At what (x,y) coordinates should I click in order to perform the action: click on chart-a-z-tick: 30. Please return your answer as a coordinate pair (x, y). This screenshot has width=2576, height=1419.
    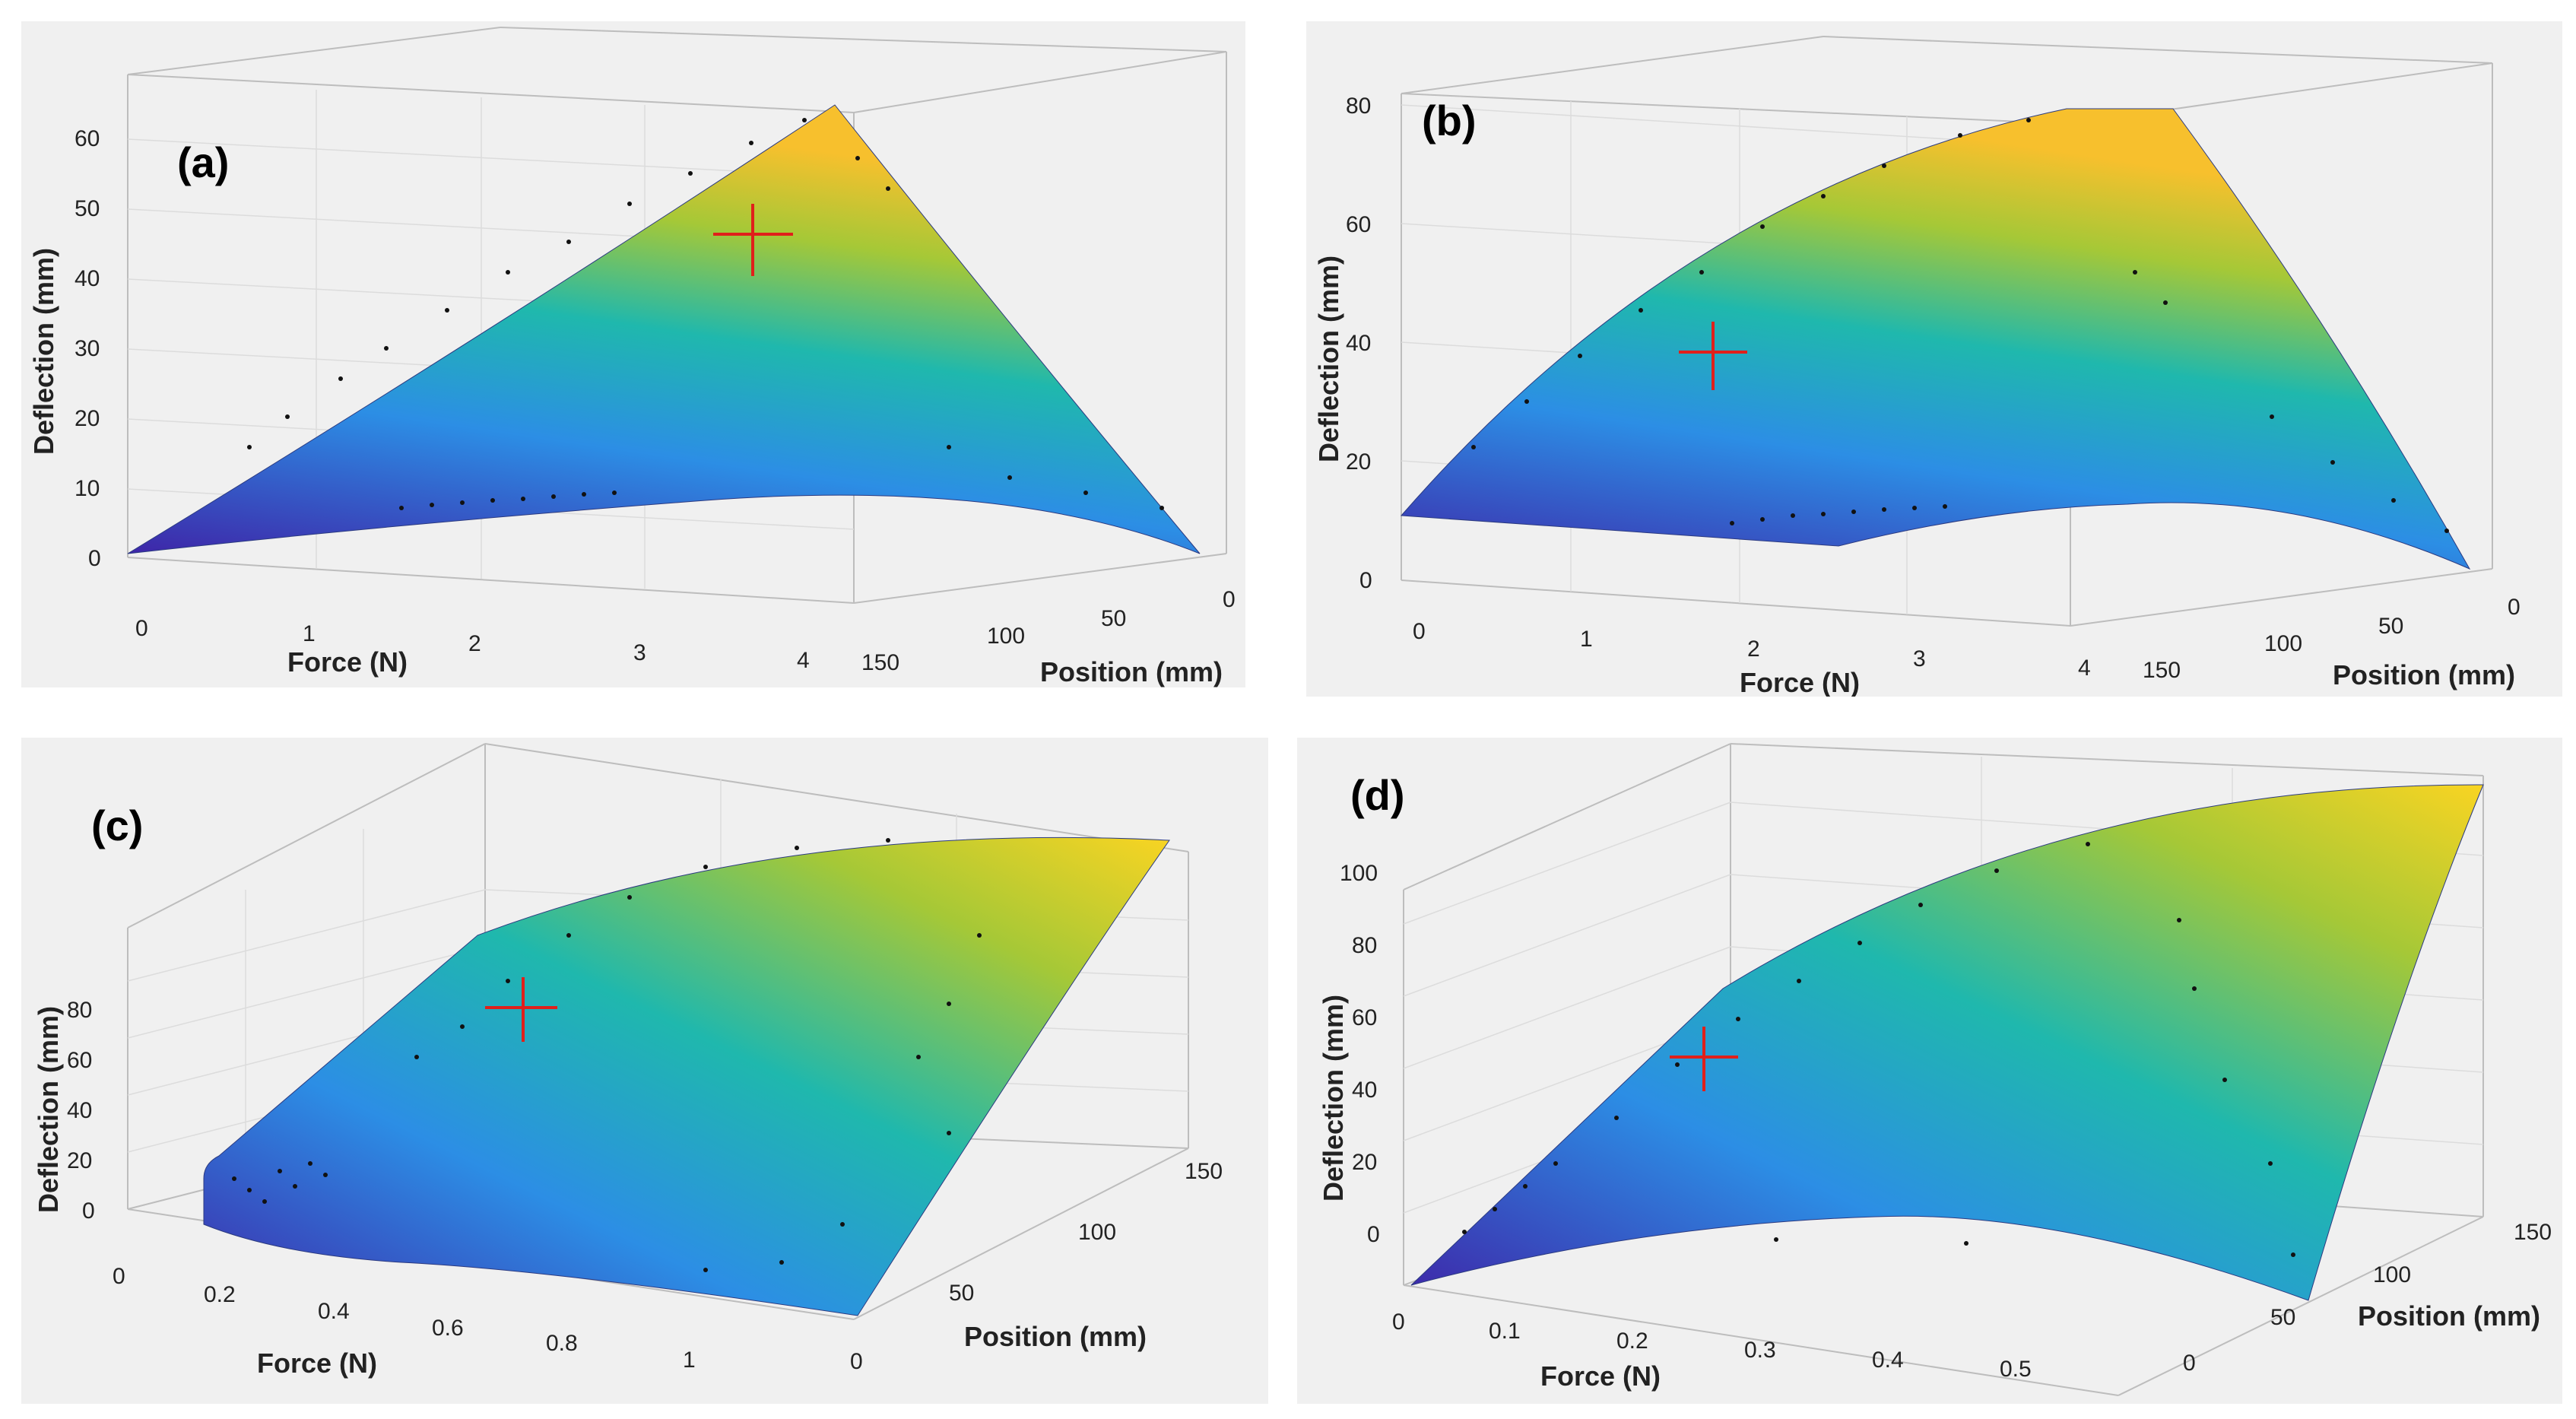
    Looking at the image, I should click on (87, 348).